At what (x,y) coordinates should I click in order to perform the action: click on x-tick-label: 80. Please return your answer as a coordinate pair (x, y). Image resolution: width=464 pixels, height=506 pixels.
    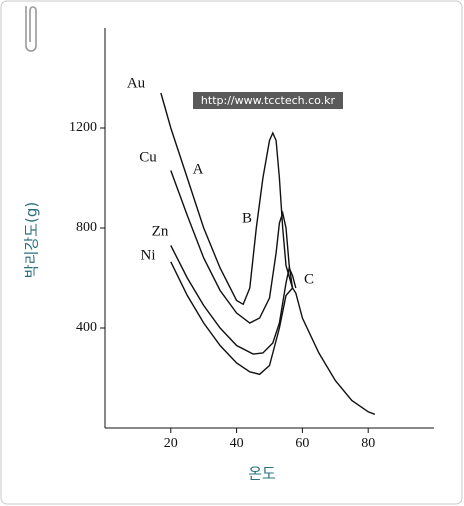
    Looking at the image, I should click on (368, 443).